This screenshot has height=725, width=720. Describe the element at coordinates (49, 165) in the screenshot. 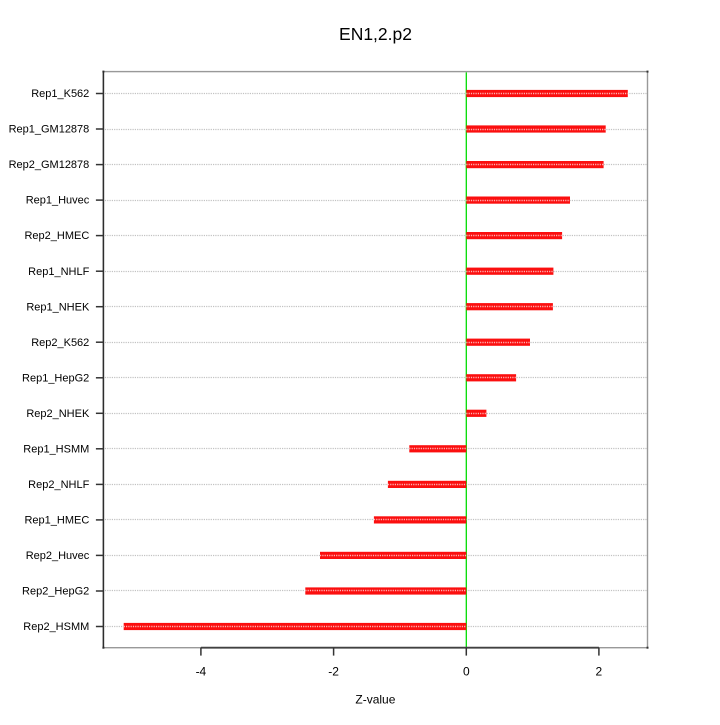

I see `svg-text: Rep2_GM12878` at that location.